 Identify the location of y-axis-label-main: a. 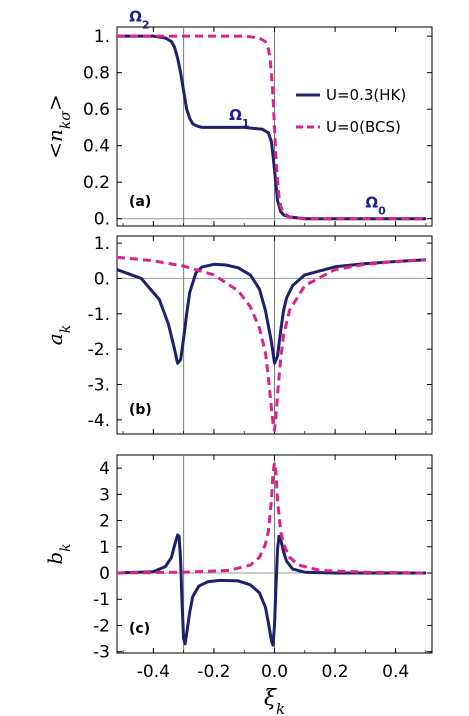
(55, 339).